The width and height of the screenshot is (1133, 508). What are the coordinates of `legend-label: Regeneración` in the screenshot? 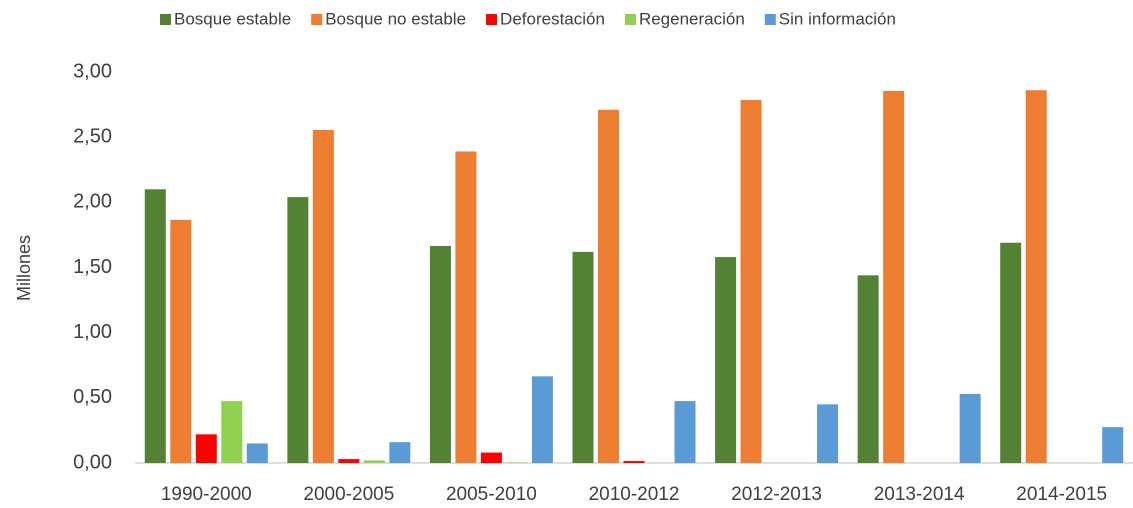 It's located at (692, 18).